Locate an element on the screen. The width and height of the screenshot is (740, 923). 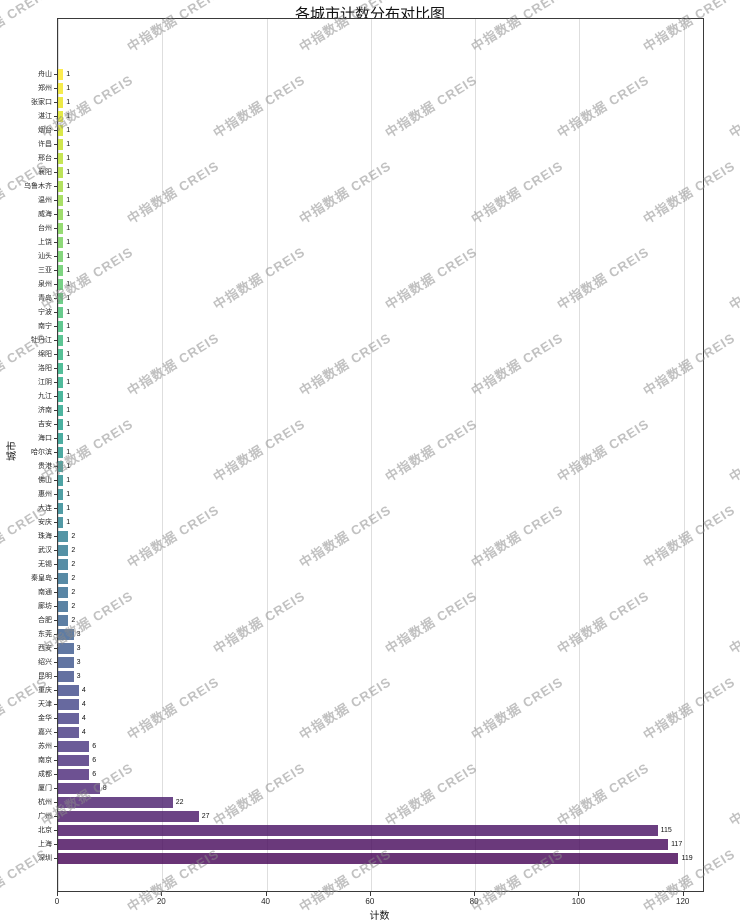
y-tick-label: 深圳 is located at coordinates (45, 858).